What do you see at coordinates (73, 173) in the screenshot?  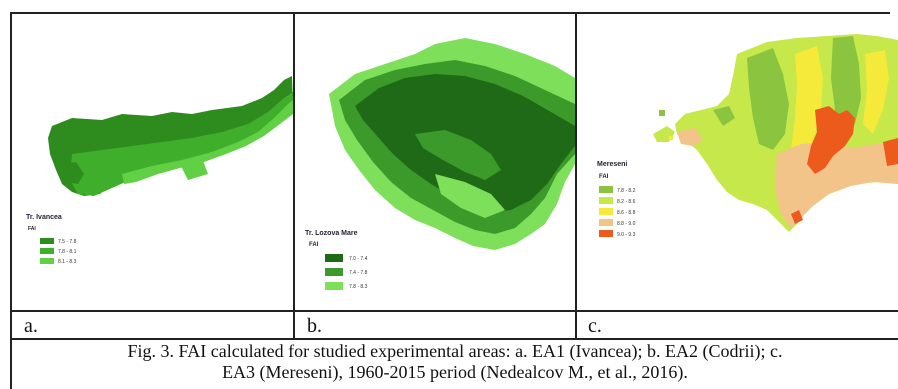 I see `map-a-class-1b` at bounding box center [73, 173].